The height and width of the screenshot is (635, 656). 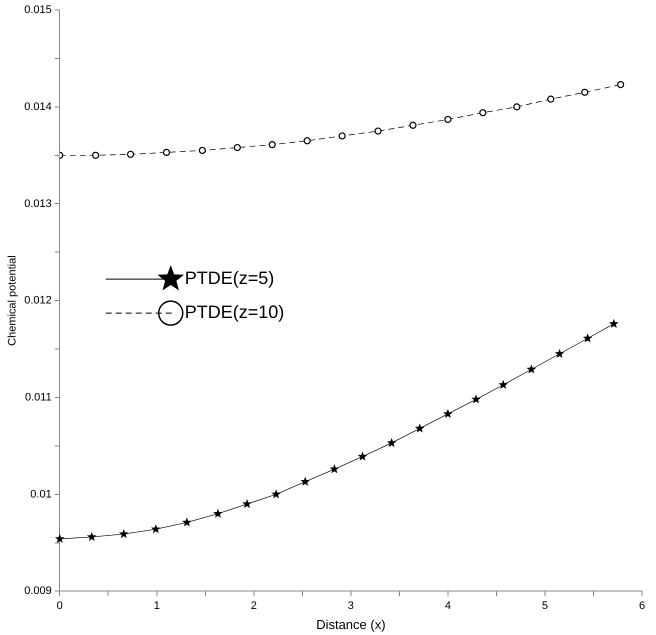 What do you see at coordinates (12, 300) in the screenshot?
I see `y-axis-title: Chemical potential` at bounding box center [12, 300].